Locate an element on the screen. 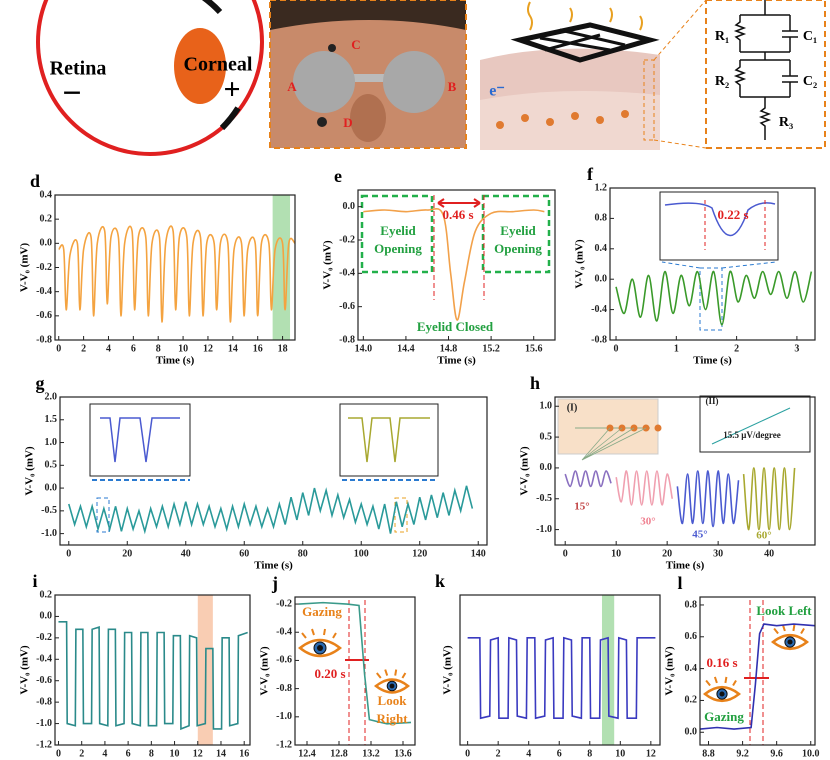 The image size is (830, 760). ions is located at coordinates (562, 119).